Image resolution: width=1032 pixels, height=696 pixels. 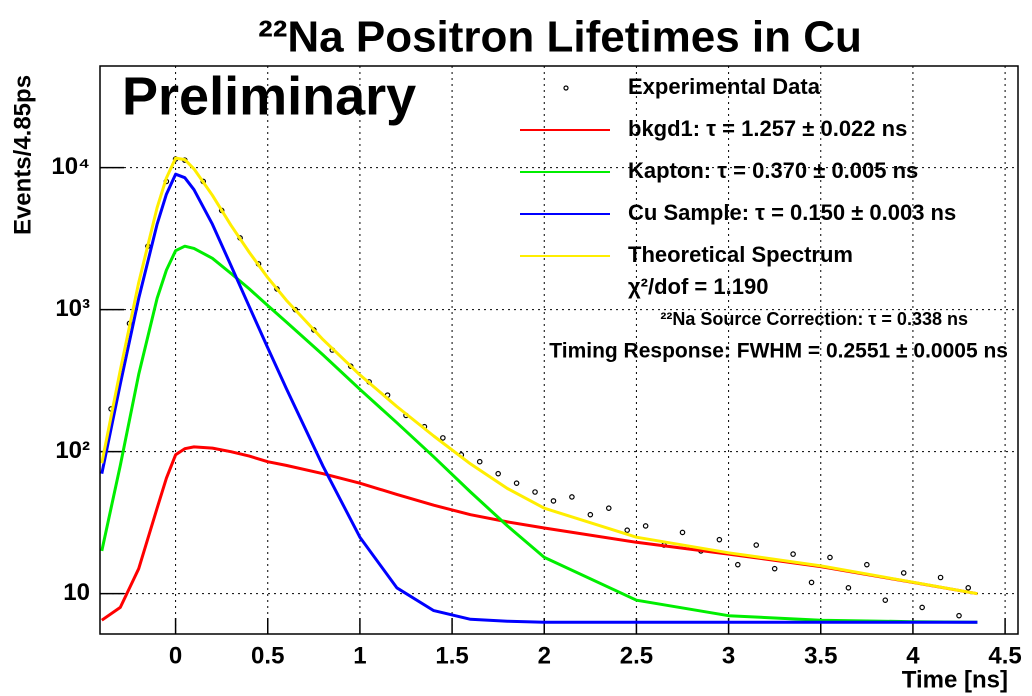 I want to click on x-tick-label: 3.5, so click(x=820, y=655).